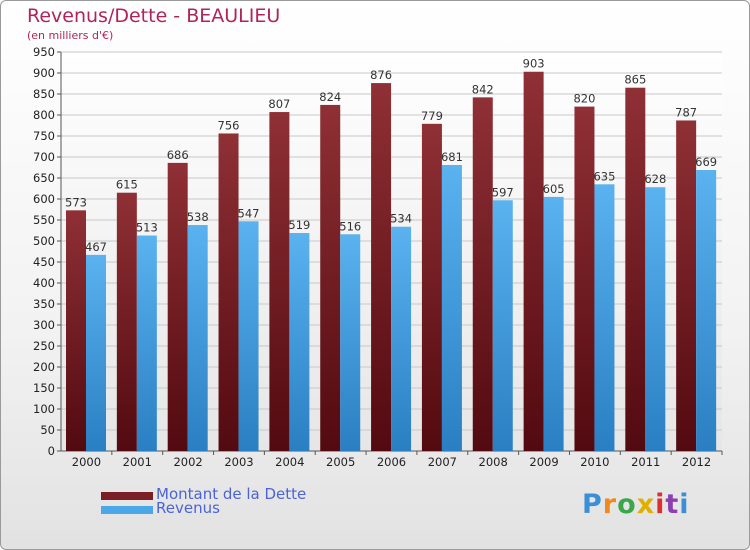 The image size is (750, 550). What do you see at coordinates (627, 504) in the screenshot?
I see `logo-letter: o` at bounding box center [627, 504].